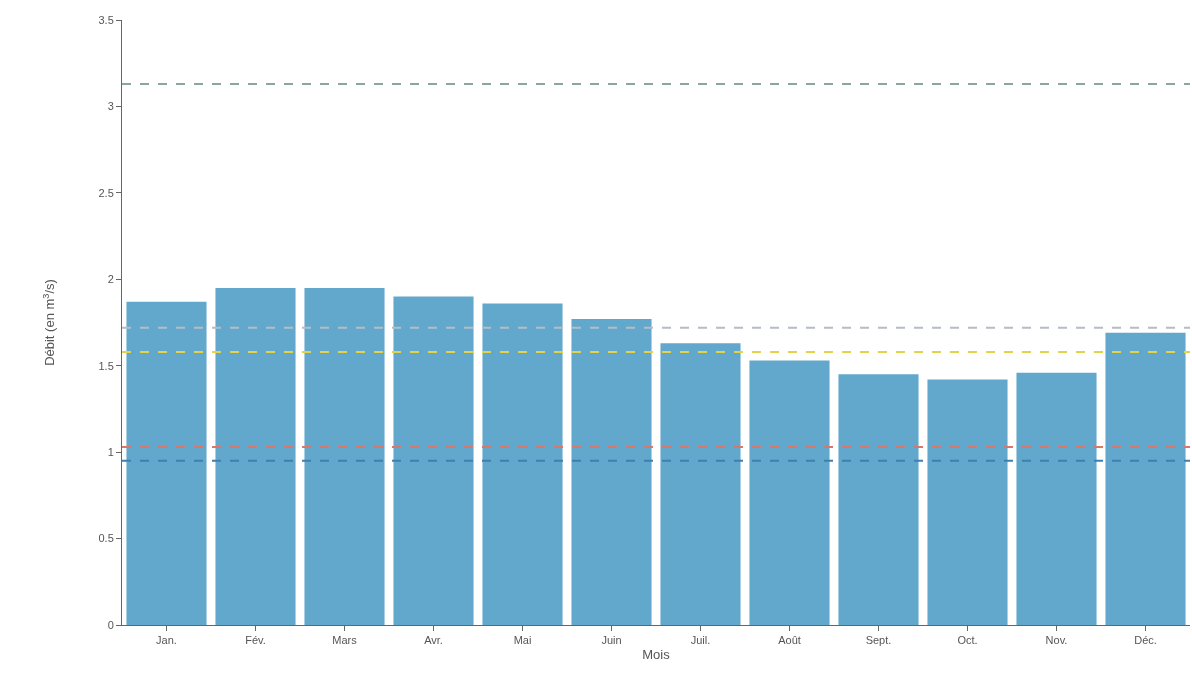  I want to click on x-axis-title: Mois, so click(656, 654).